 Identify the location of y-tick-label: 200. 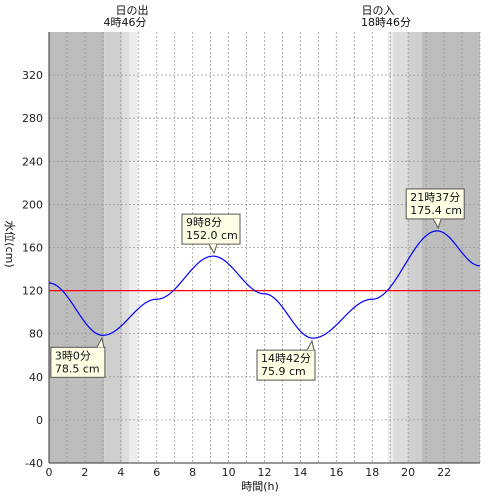
(32, 204).